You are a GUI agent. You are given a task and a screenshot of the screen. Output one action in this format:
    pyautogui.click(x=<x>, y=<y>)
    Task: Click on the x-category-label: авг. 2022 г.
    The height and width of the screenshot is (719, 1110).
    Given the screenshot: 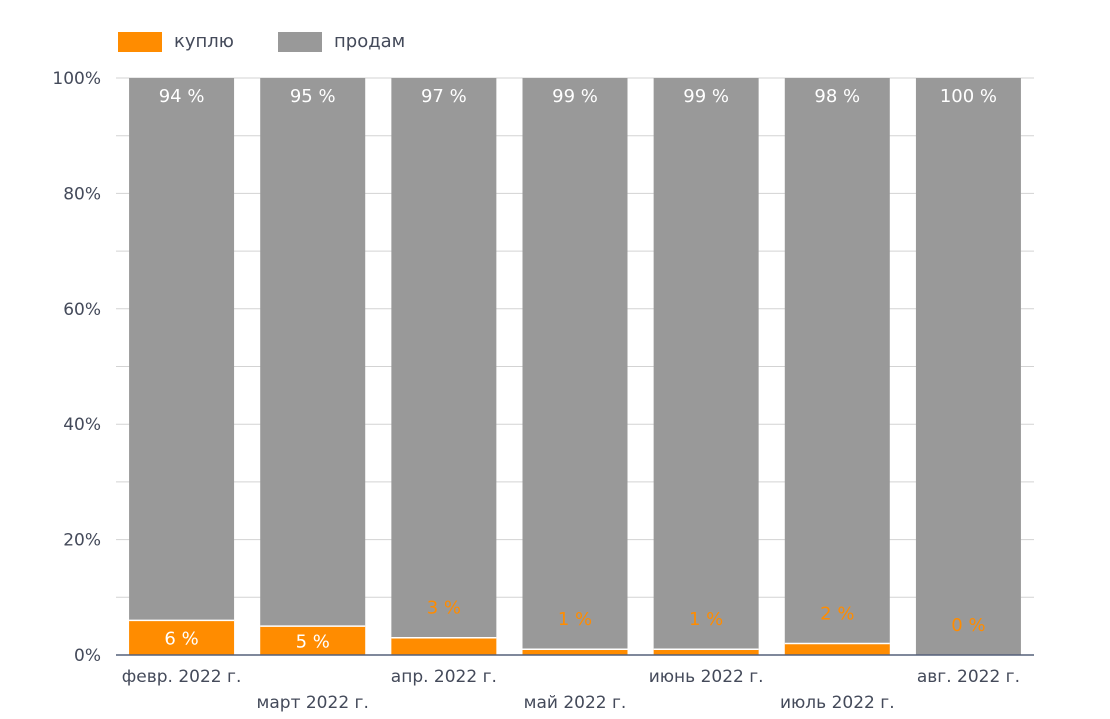 What is the action you would take?
    pyautogui.click(x=968, y=677)
    